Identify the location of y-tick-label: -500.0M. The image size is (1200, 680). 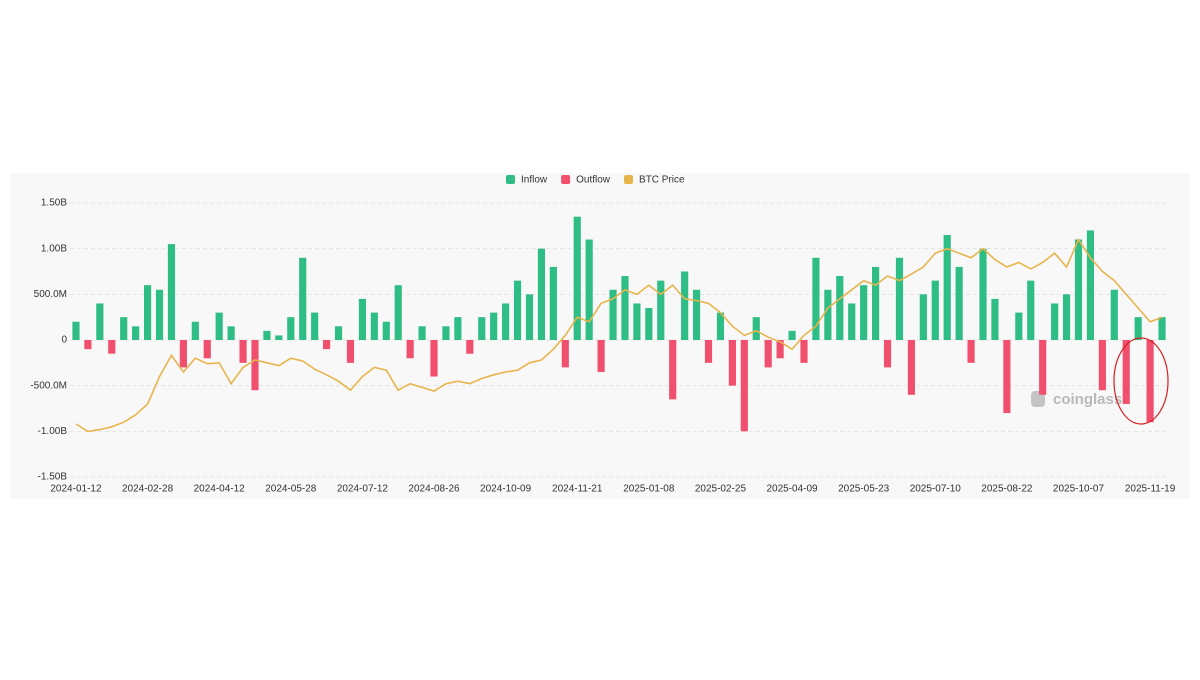
(48, 385).